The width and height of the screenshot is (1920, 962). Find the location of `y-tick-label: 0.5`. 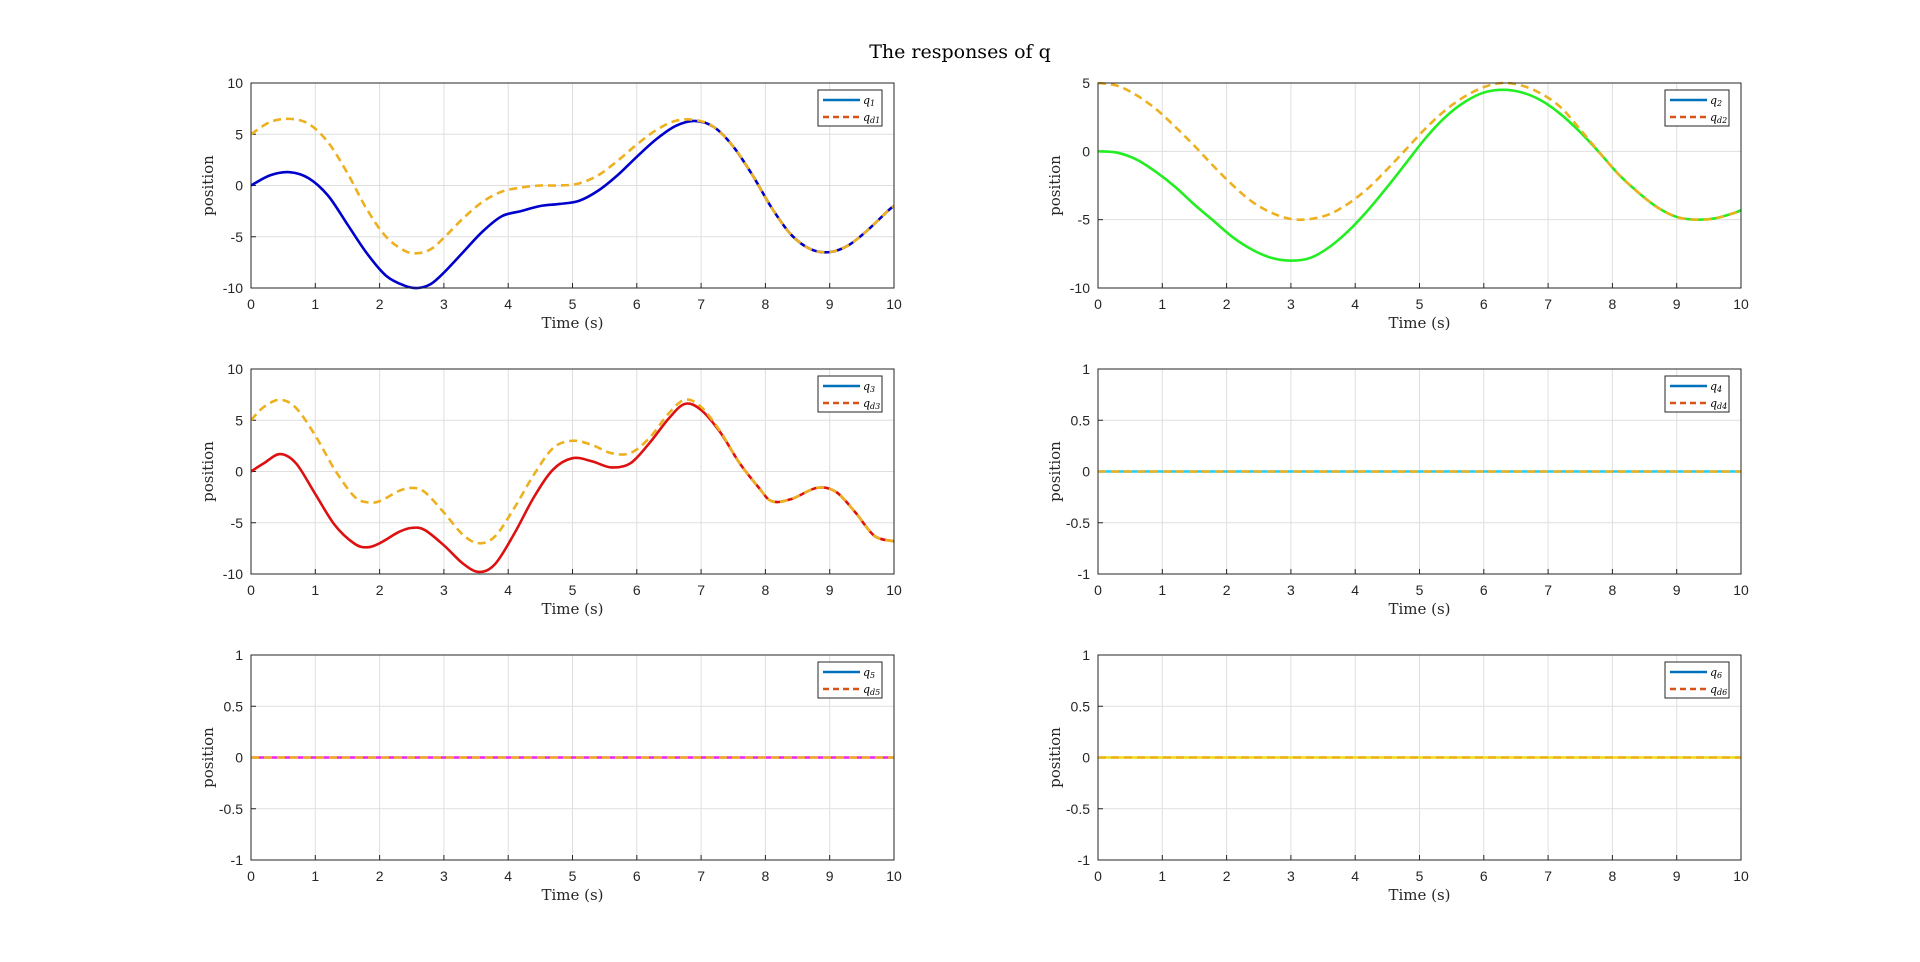

y-tick-label: 0.5 is located at coordinates (1081, 706).